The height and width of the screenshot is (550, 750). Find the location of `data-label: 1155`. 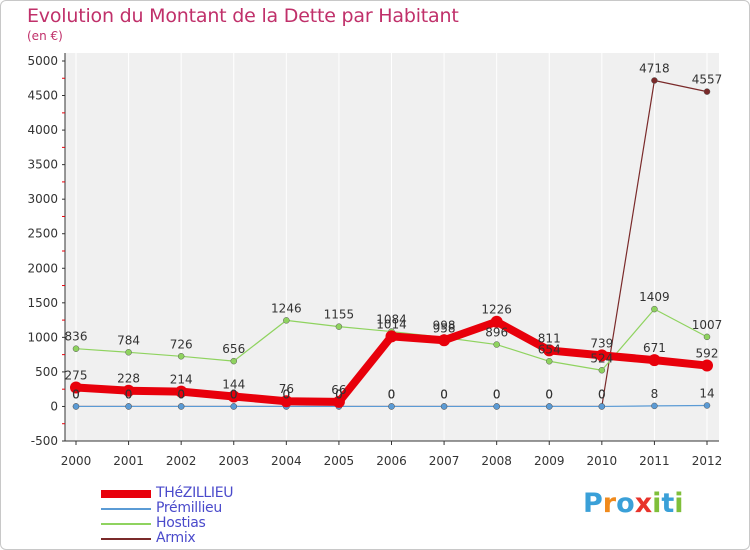

data-label: 1155 is located at coordinates (339, 315).